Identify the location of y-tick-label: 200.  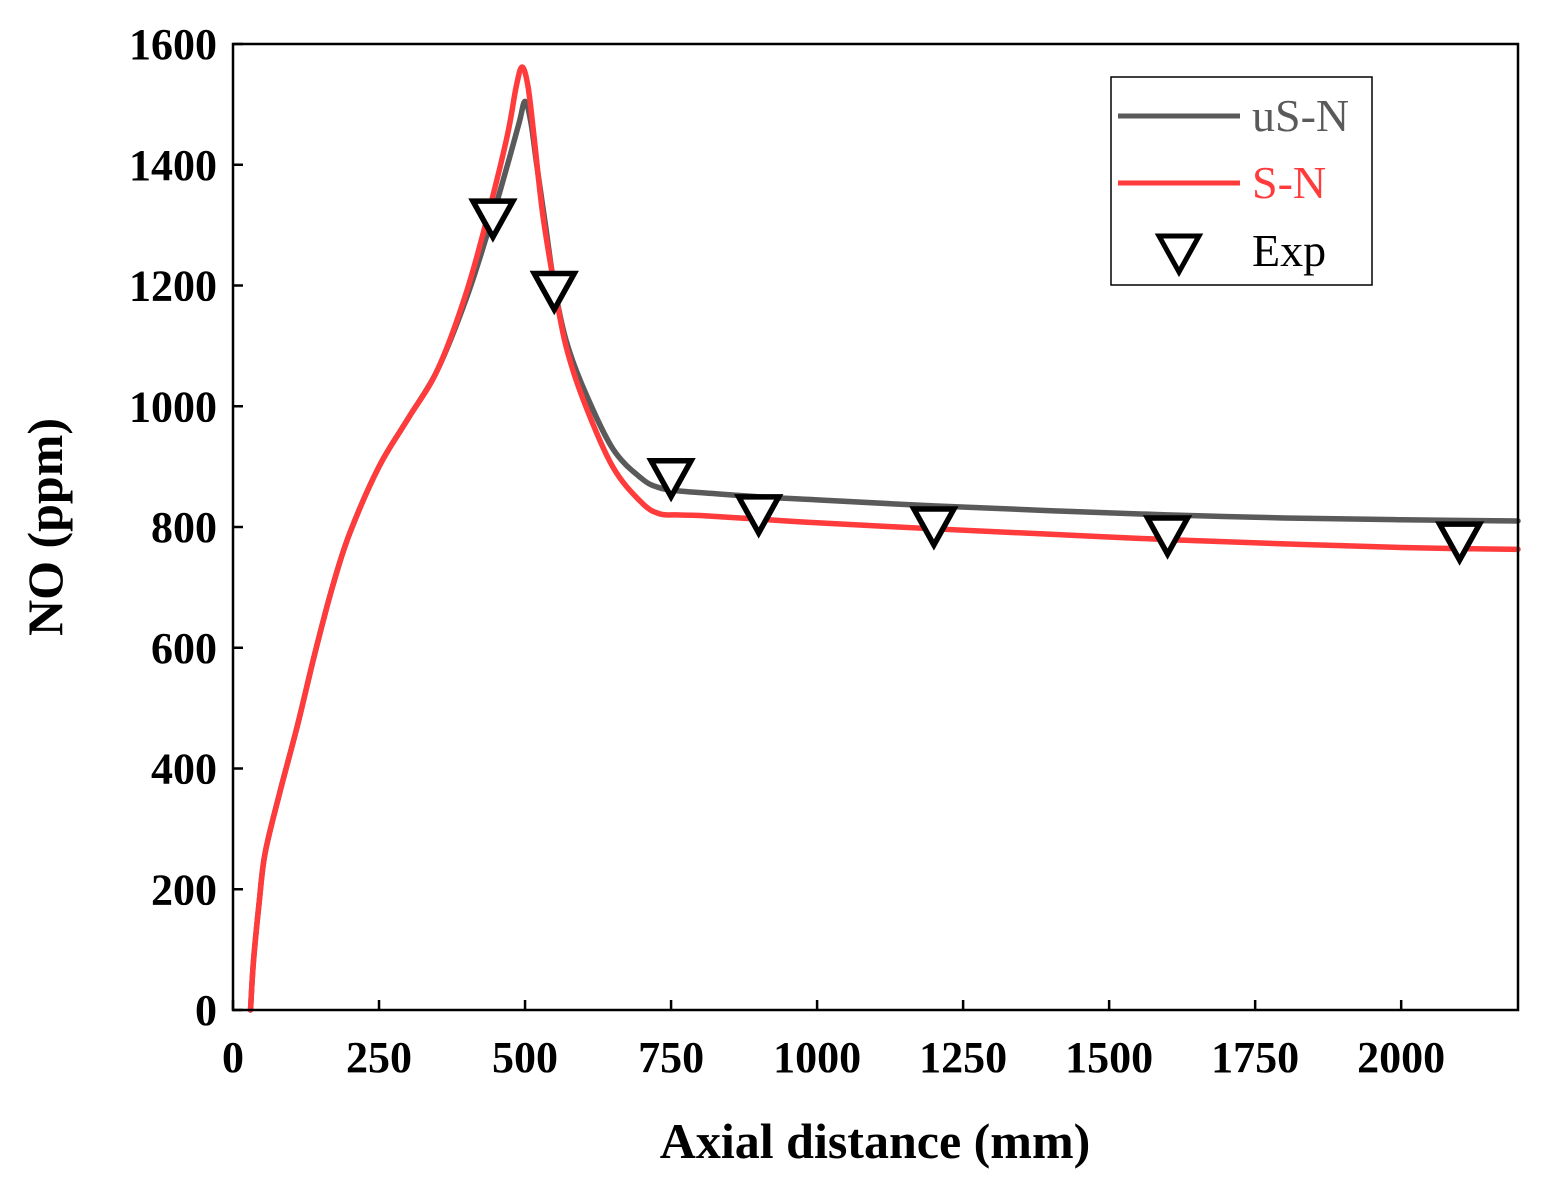
(184, 889).